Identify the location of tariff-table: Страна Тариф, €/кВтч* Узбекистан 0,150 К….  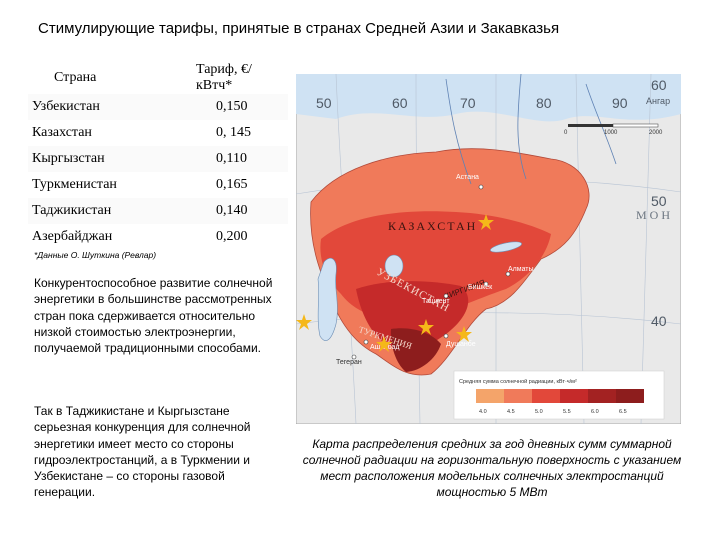
(158, 156).